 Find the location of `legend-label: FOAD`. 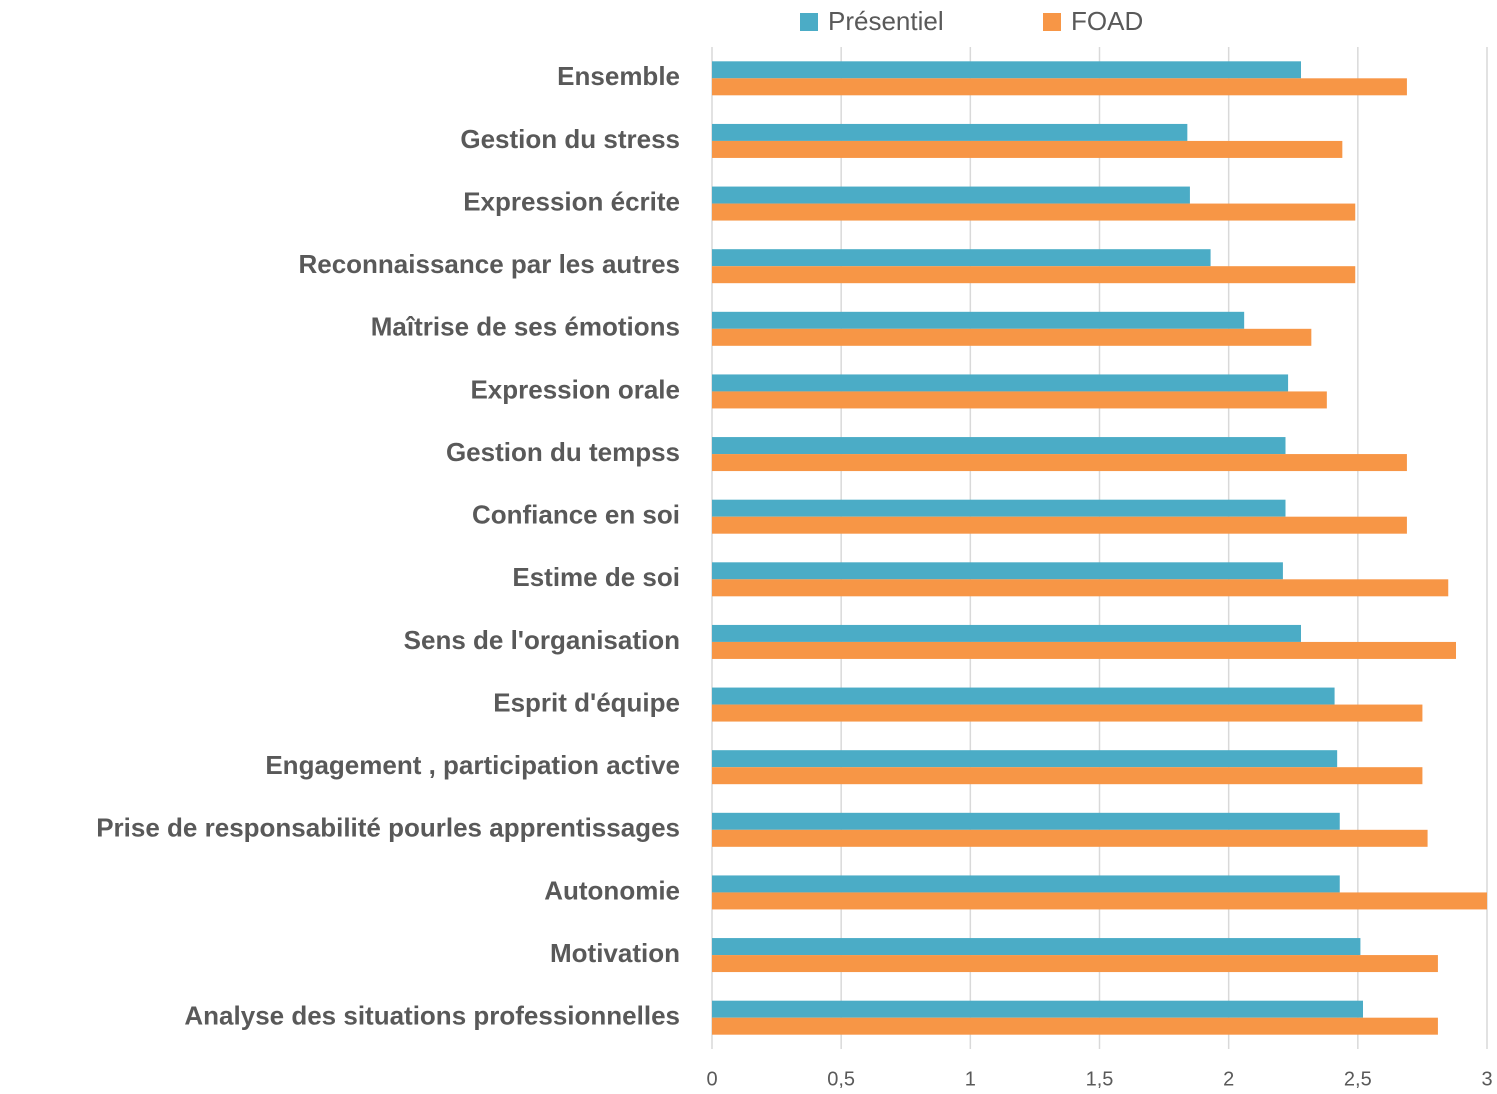

legend-label: FOAD is located at coordinates (1107, 21).